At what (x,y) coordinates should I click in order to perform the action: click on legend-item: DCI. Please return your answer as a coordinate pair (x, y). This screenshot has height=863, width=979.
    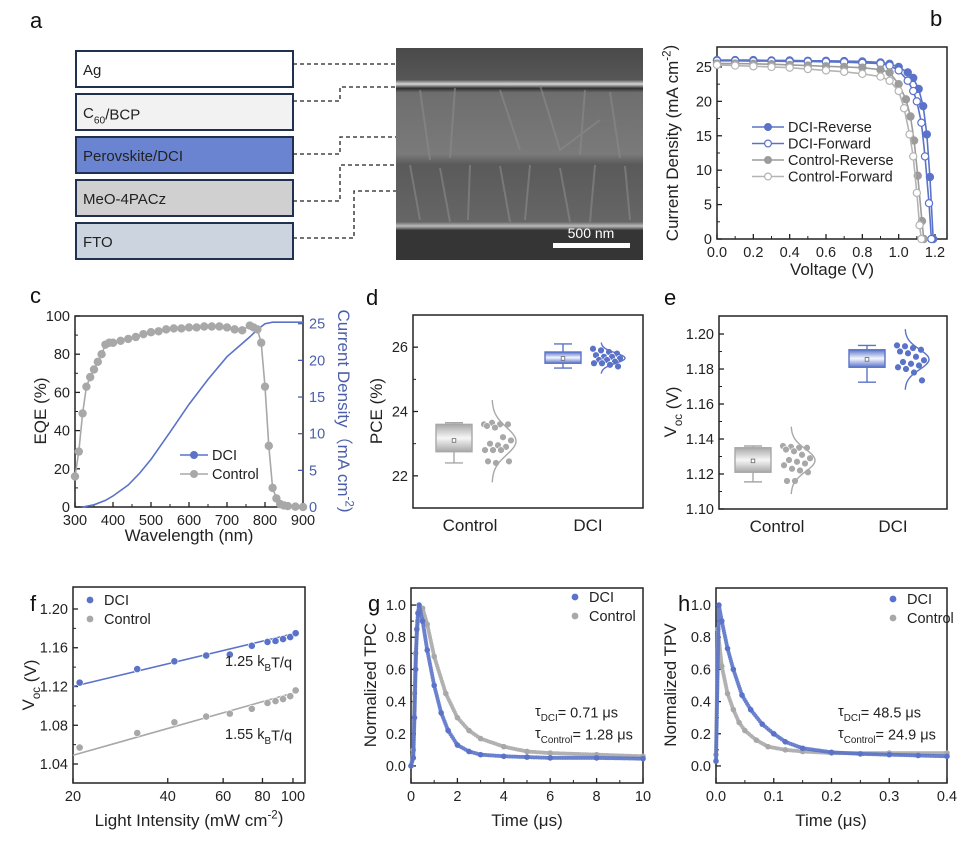
    Looking at the image, I should click on (910, 600).